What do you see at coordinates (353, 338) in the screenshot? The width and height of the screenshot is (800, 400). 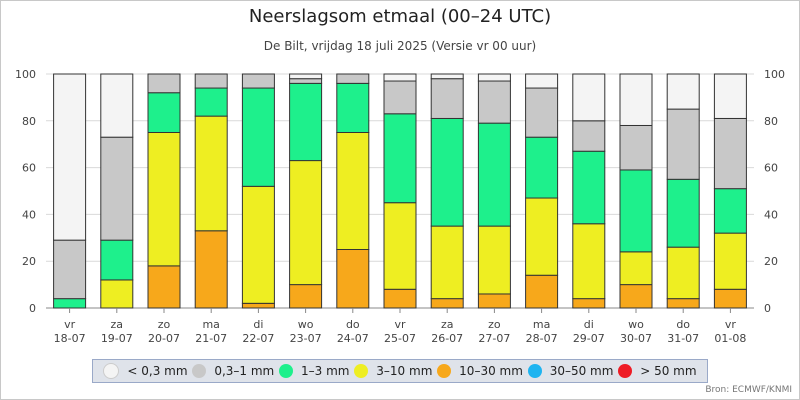 I see `x-tick-label-date: 24-07` at bounding box center [353, 338].